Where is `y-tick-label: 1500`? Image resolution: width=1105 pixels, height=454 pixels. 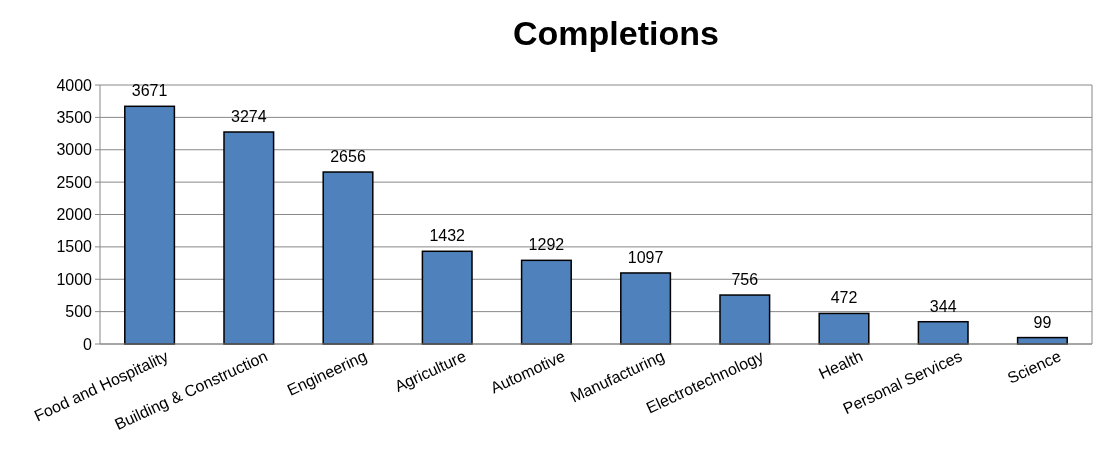
y-tick-label: 1500 is located at coordinates (74, 247).